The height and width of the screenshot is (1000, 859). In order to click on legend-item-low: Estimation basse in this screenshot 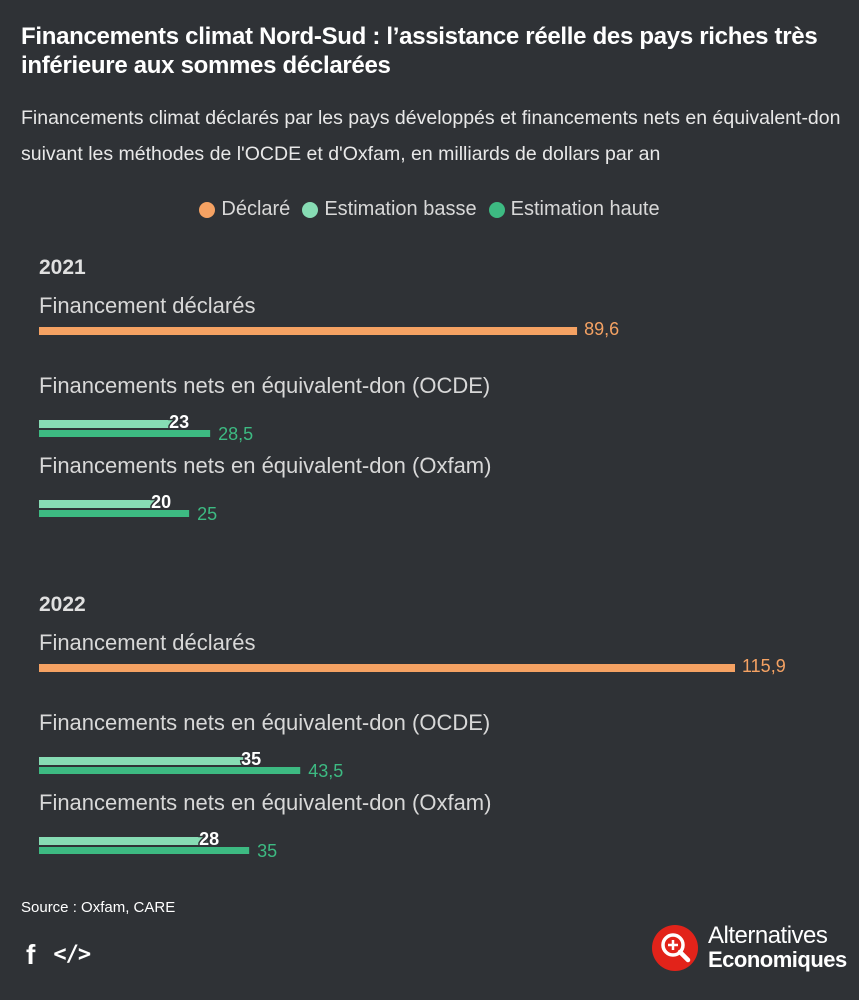, I will do `click(389, 209)`.